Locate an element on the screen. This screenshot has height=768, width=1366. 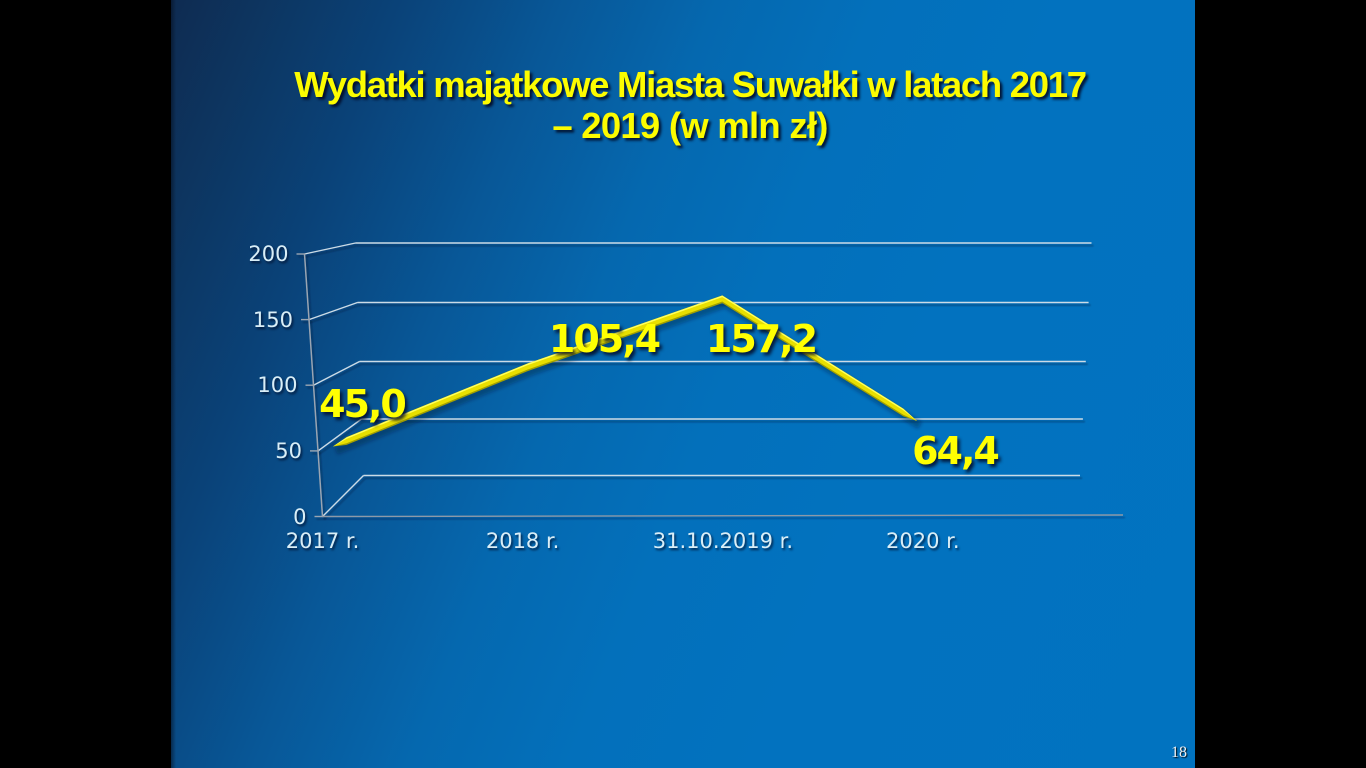
series-ribbon-base is located at coordinates (625, 371).